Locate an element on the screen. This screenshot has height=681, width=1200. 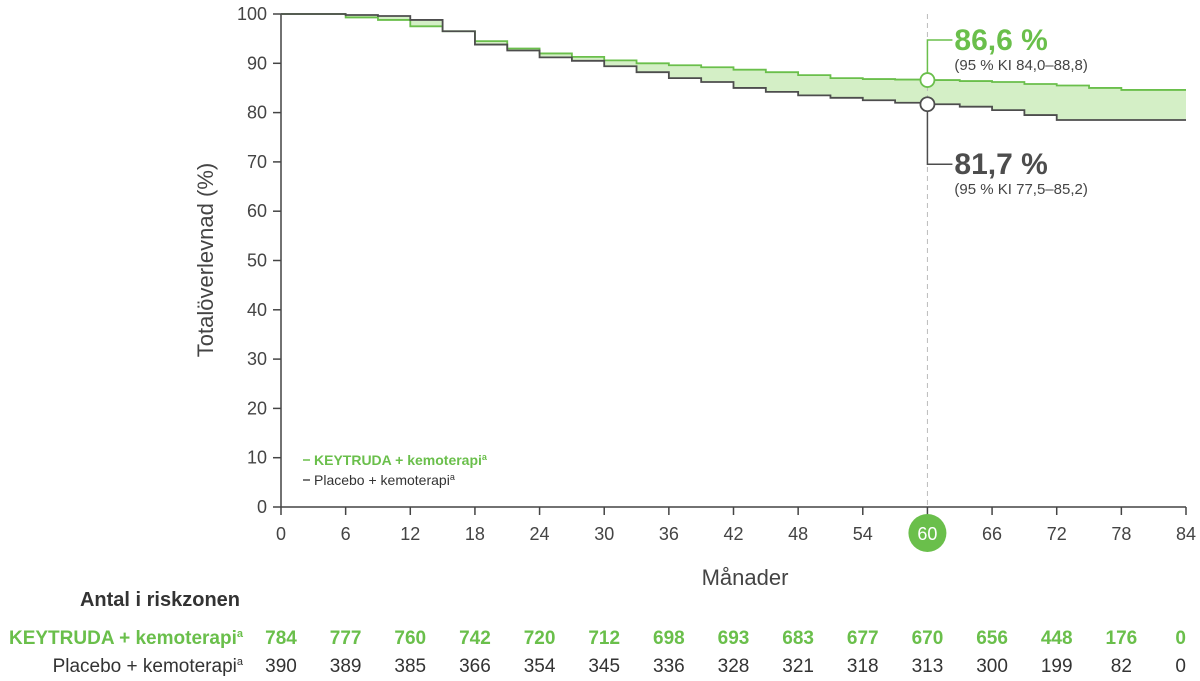
legend-entry: KEYTRUDA + kemoterapia is located at coordinates (401, 460).